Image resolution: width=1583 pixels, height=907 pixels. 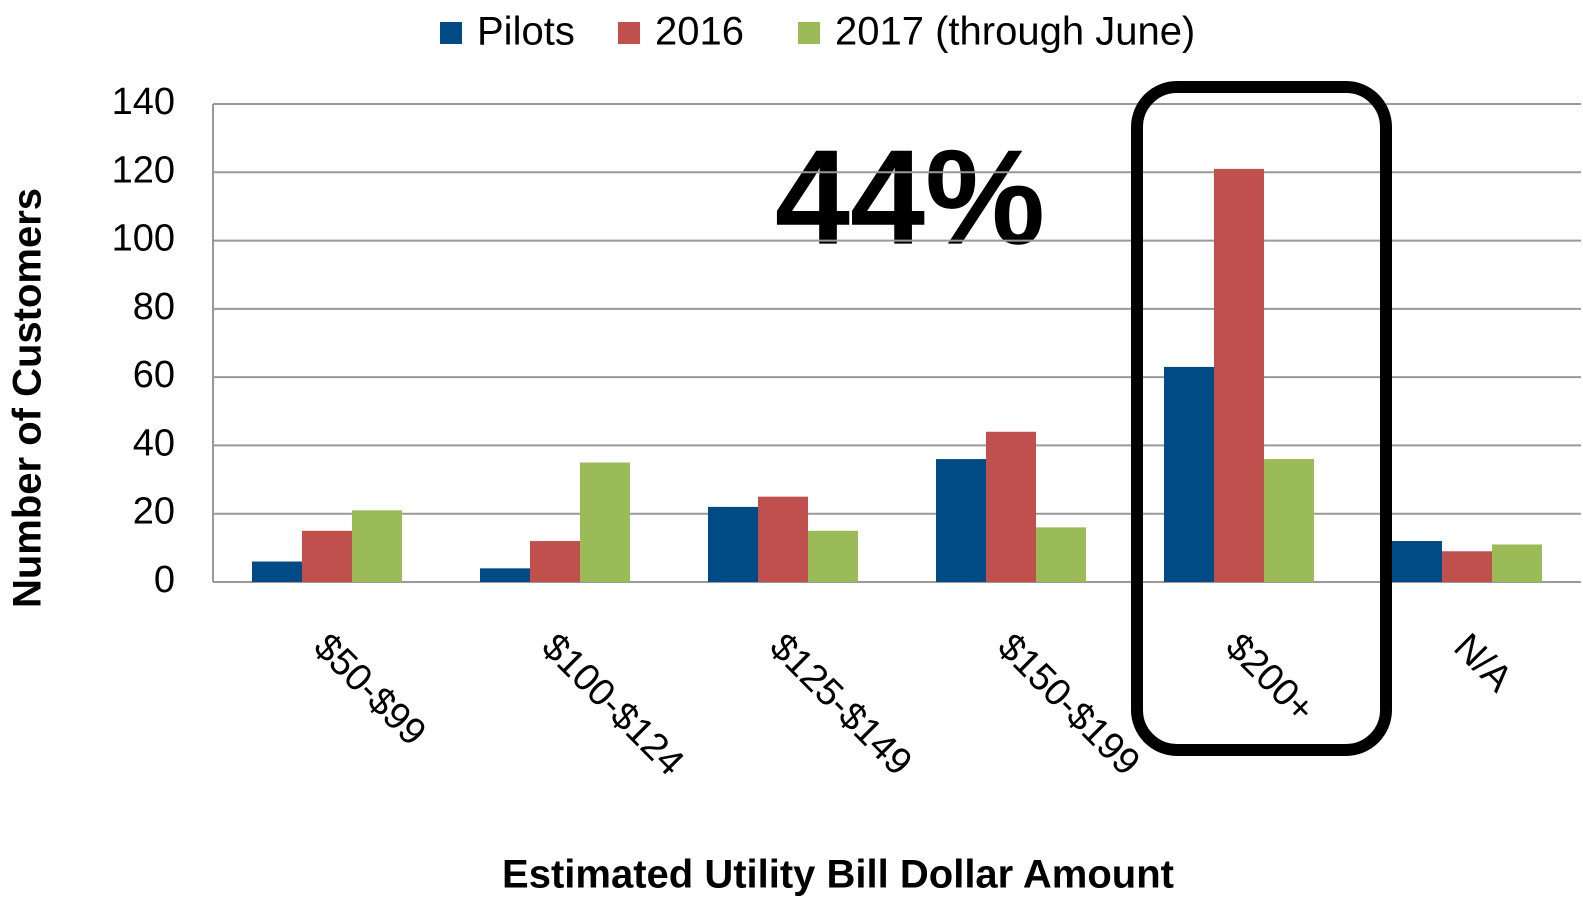 What do you see at coordinates (841, 705) in the screenshot?
I see `x-tick-label: $125-$149` at bounding box center [841, 705].